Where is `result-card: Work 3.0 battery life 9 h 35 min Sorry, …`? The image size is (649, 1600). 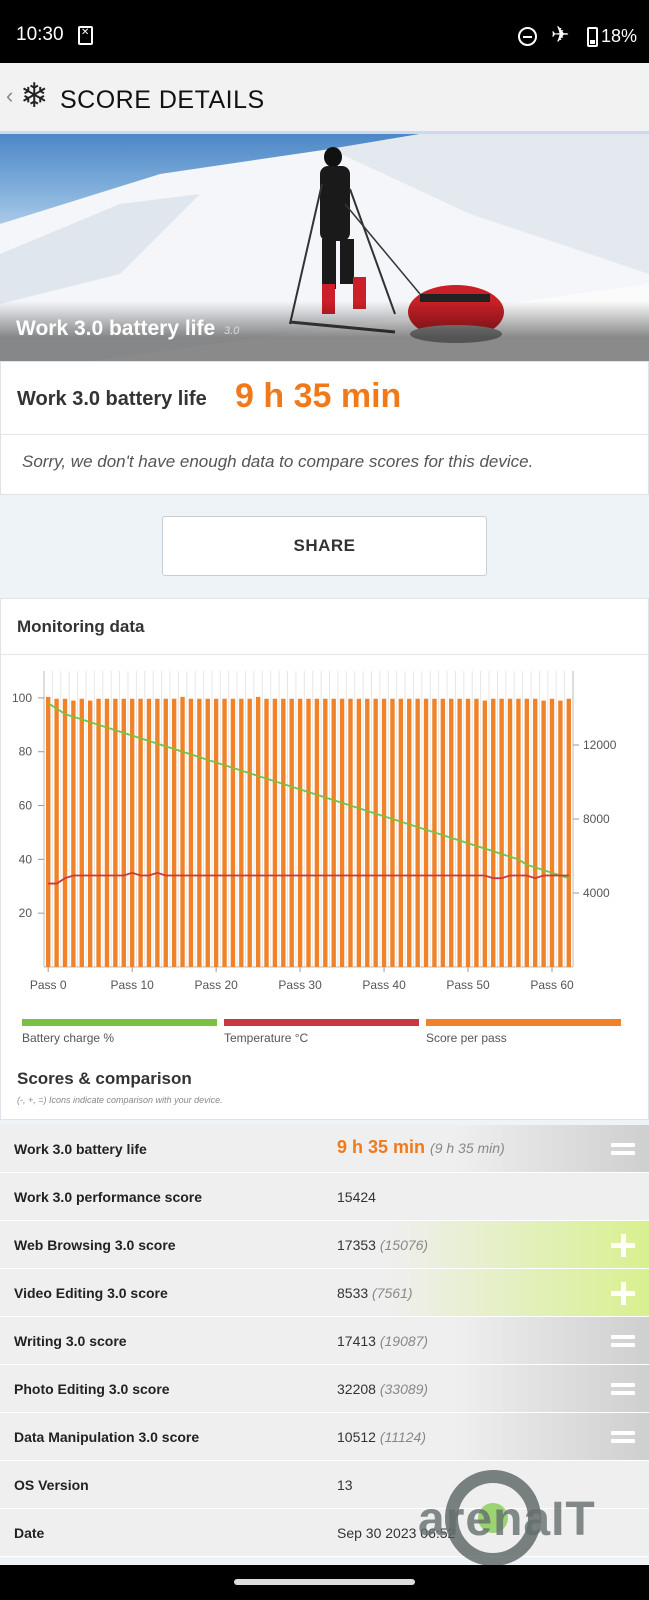 result-card: Work 3.0 battery life 9 h 35 min Sorry, … is located at coordinates (324, 428).